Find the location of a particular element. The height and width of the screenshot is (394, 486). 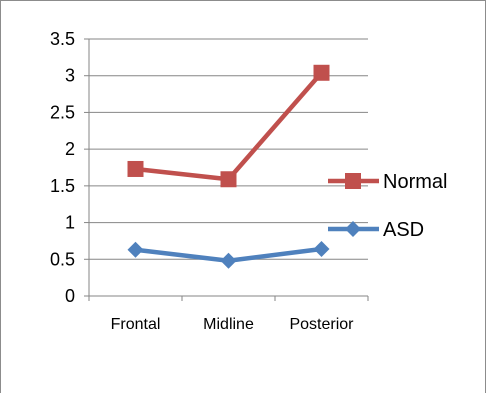

legend-item-normal: Normal is located at coordinates (387, 182).